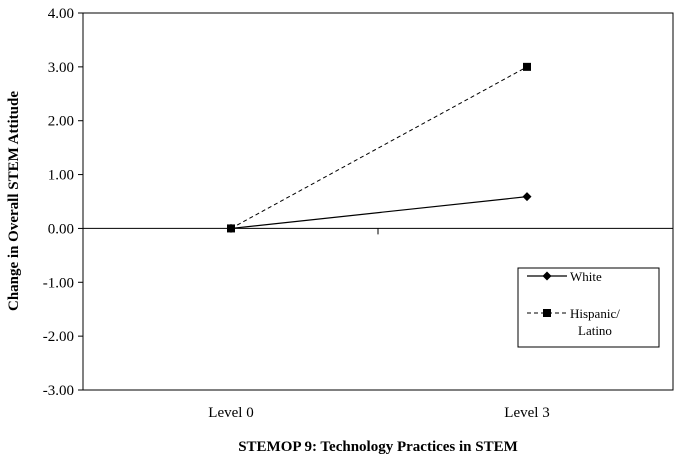 The width and height of the screenshot is (685, 458). What do you see at coordinates (58, 391) in the screenshot?
I see `y-tick-label: -3.00` at bounding box center [58, 391].